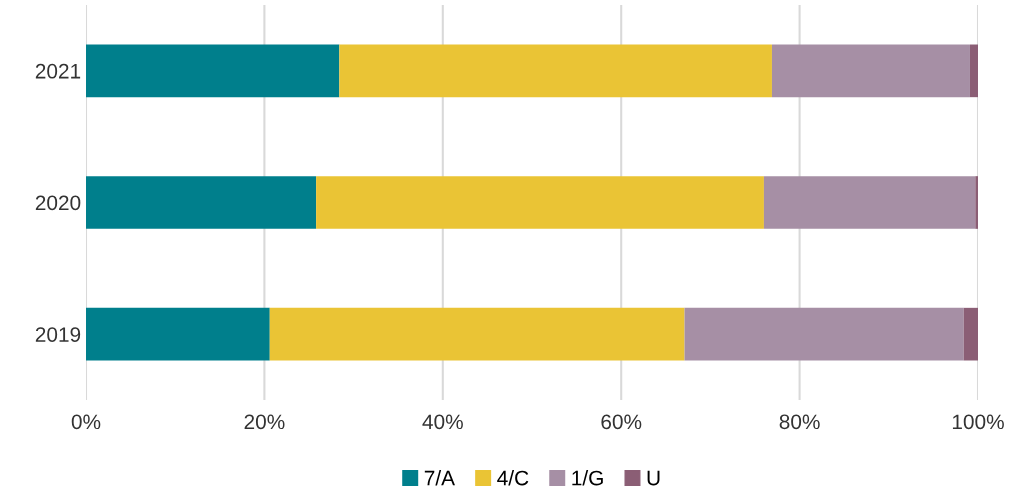 The image size is (1010, 500). Describe the element at coordinates (587, 478) in the screenshot. I see `legend-label: 1/G` at that location.